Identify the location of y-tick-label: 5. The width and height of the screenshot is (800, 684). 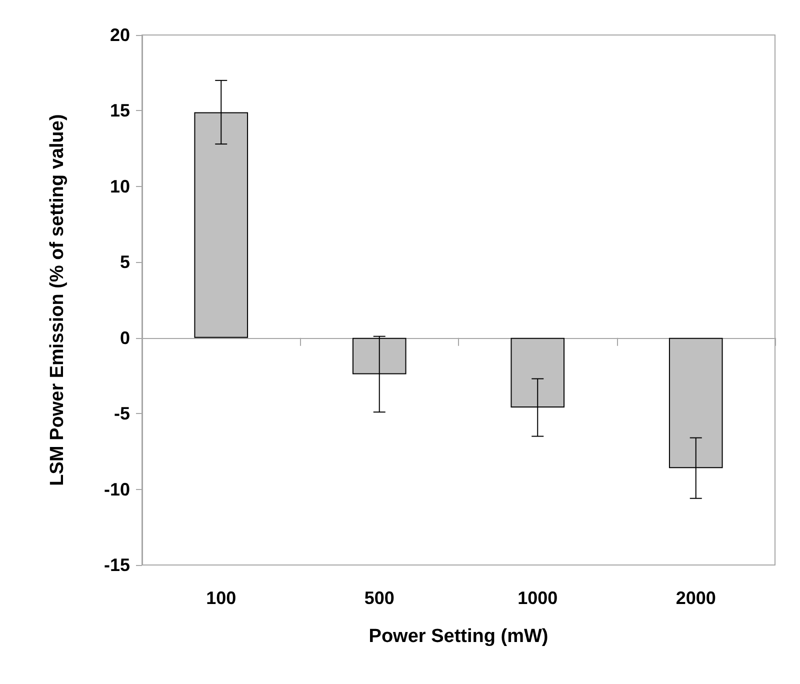
(125, 262).